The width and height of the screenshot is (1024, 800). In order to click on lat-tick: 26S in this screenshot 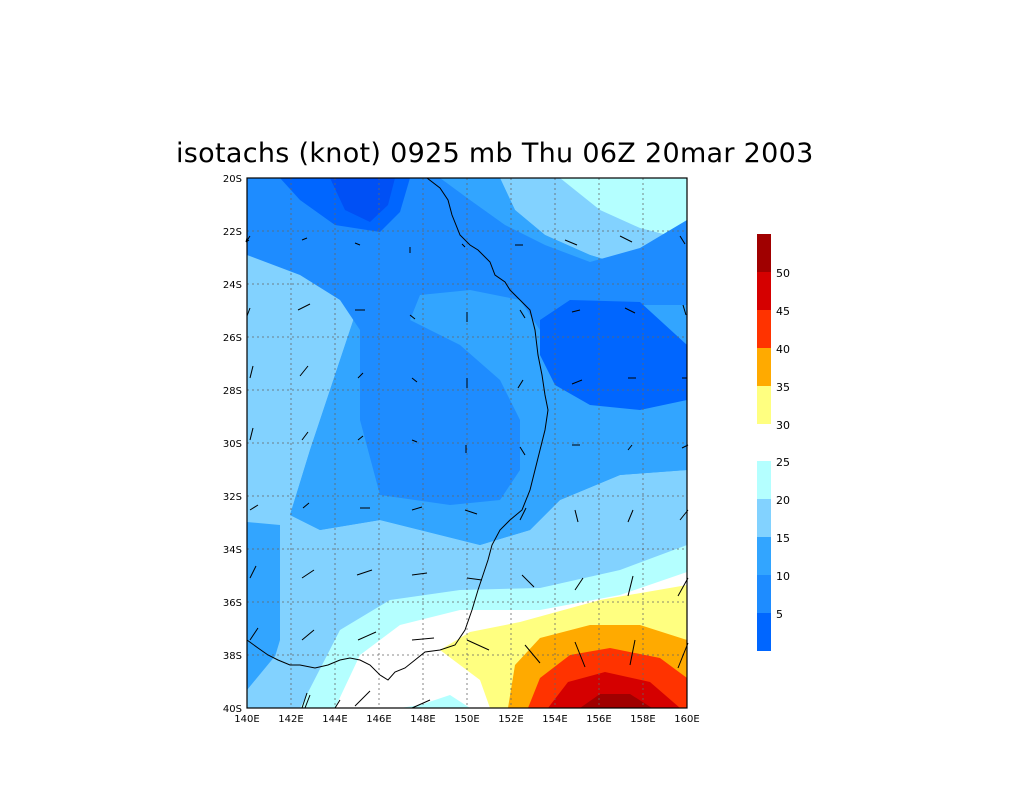, I will do `click(232, 338)`.